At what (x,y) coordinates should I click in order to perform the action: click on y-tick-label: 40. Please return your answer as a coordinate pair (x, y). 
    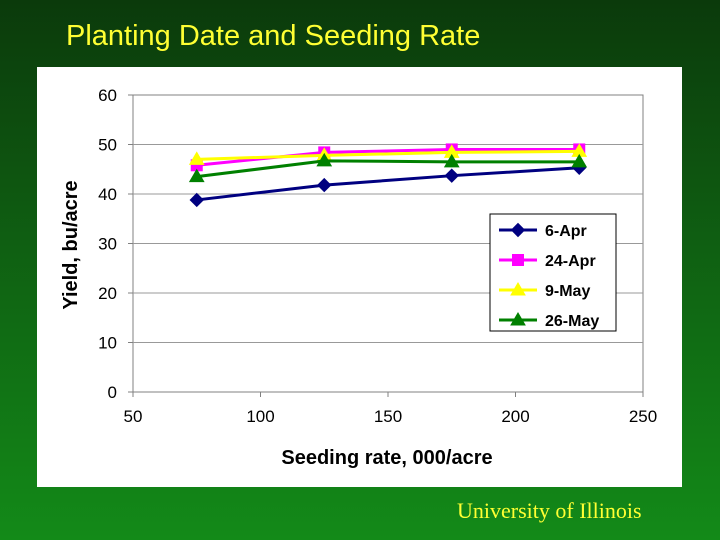
    Looking at the image, I should click on (107, 194).